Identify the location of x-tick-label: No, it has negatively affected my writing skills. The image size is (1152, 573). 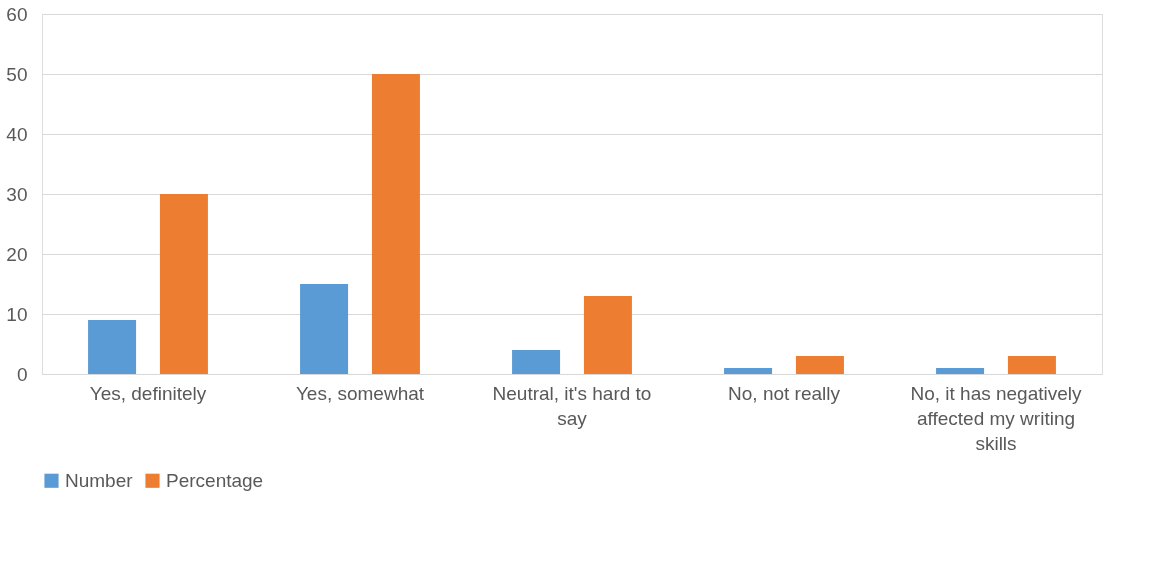
(996, 418).